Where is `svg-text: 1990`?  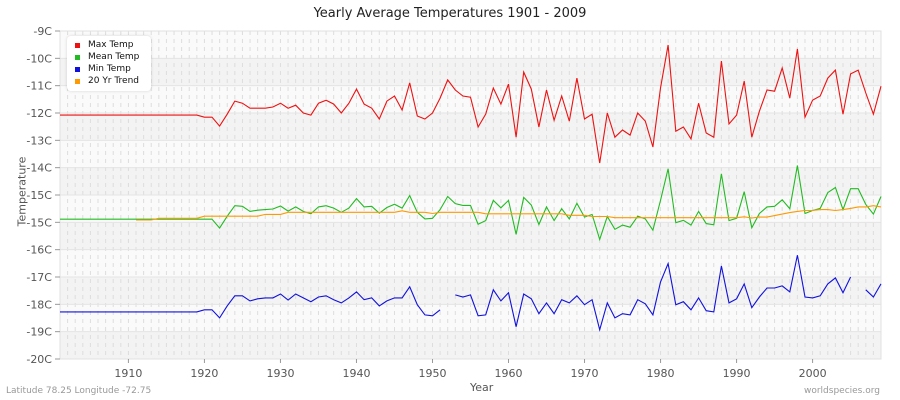 svg-text: 1990 is located at coordinates (737, 373).